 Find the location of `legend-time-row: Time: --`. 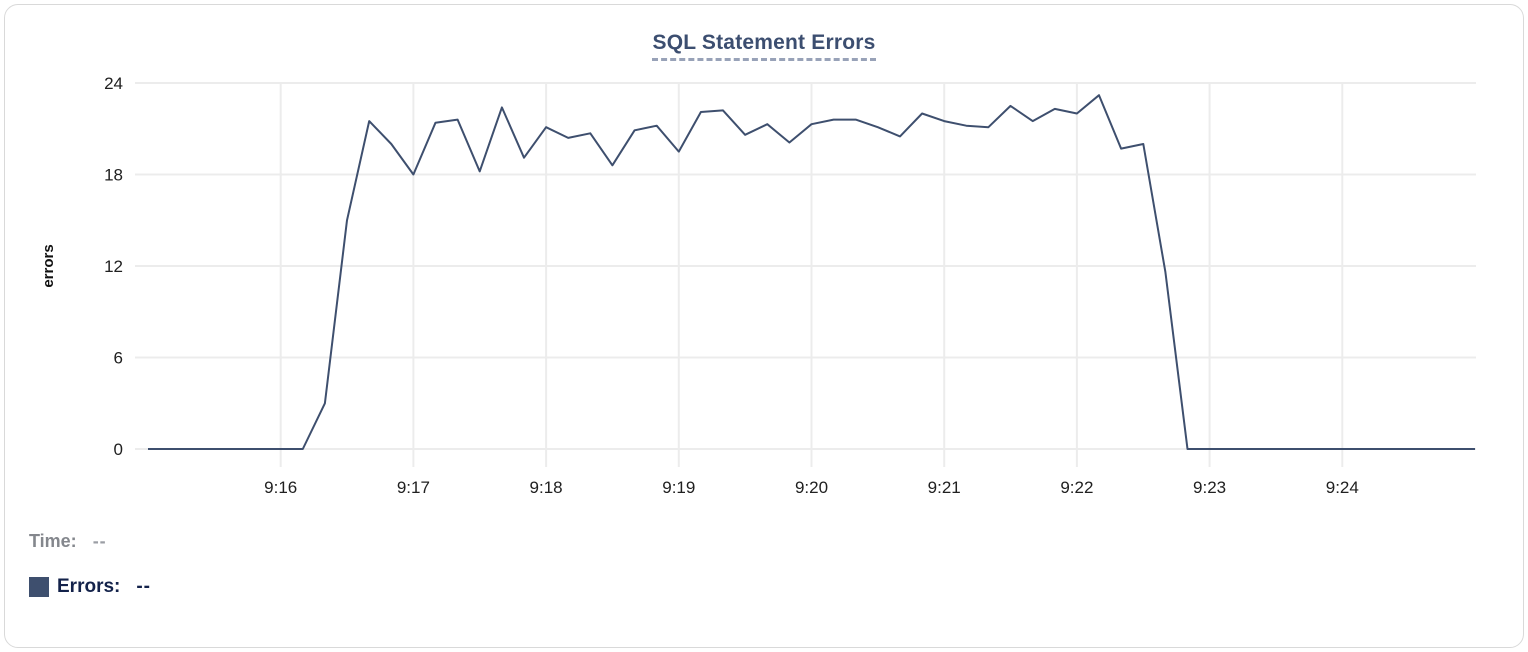

legend-time-row: Time: -- is located at coordinates (90, 541).